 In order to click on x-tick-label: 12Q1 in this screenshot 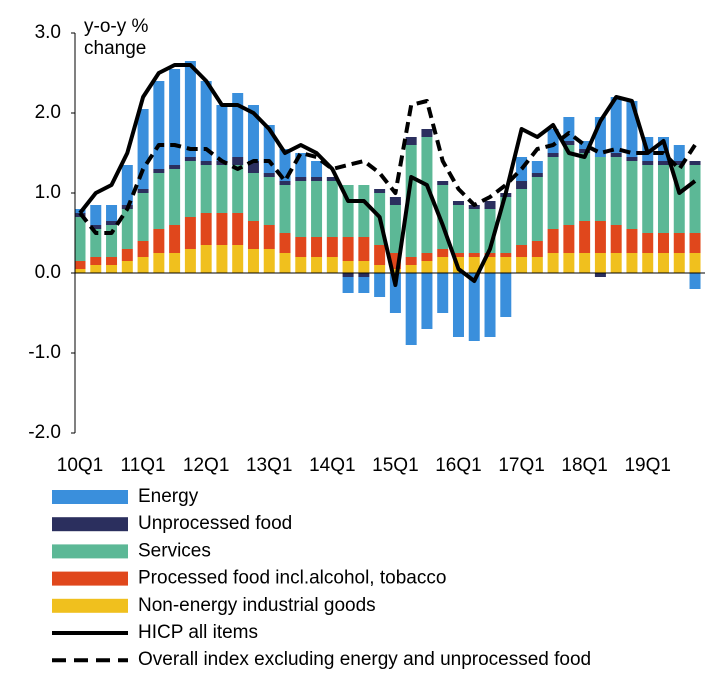, I will do `click(206, 465)`.